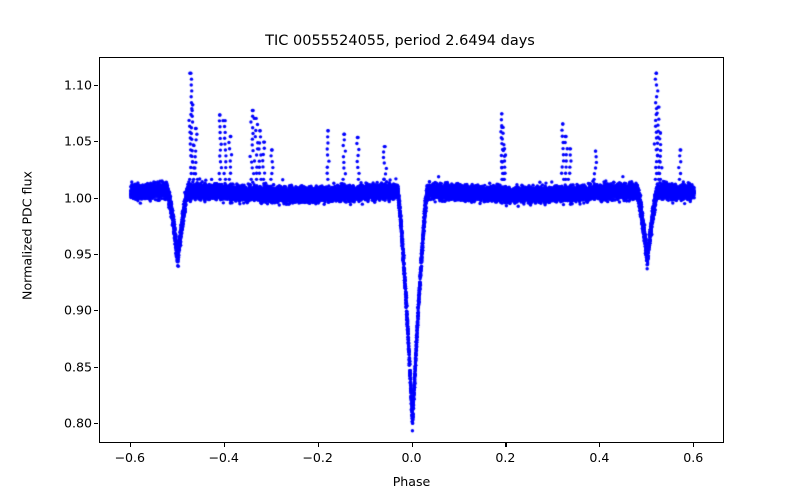 This screenshot has height=500, width=800. What do you see at coordinates (77, 85) in the screenshot?
I see `y-tick-label: 1.10` at bounding box center [77, 85].